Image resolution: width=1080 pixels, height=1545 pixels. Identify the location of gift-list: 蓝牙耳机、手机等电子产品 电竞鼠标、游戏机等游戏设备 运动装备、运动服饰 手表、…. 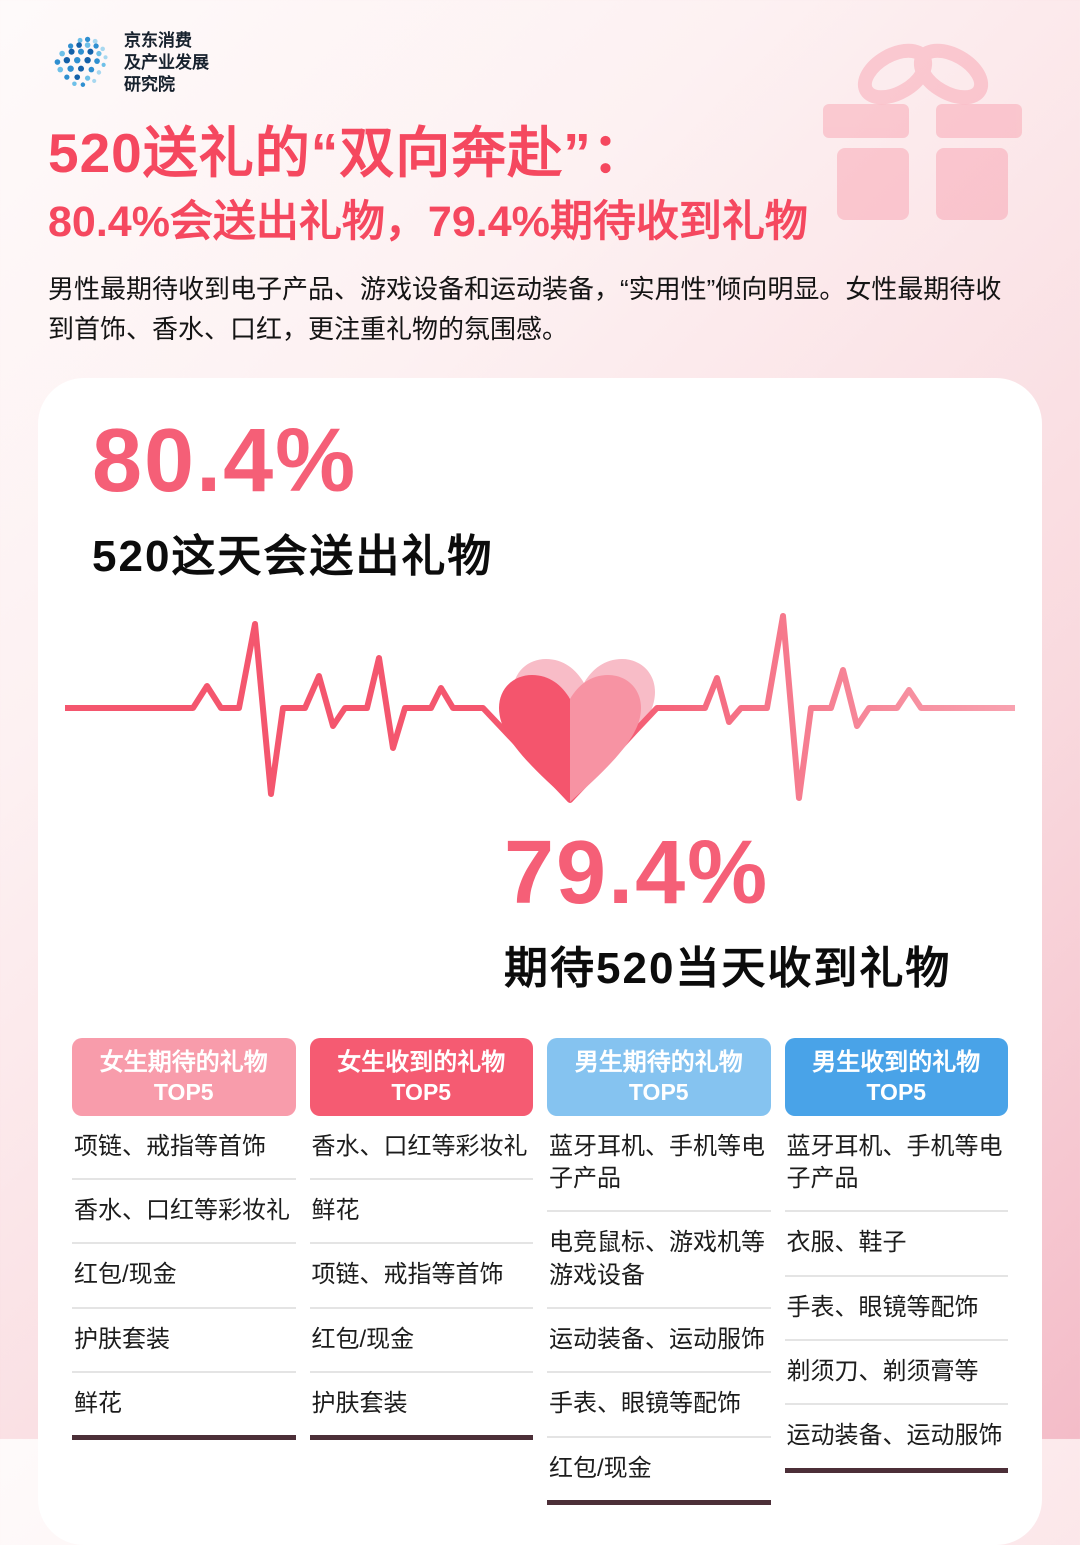
(659, 1311).